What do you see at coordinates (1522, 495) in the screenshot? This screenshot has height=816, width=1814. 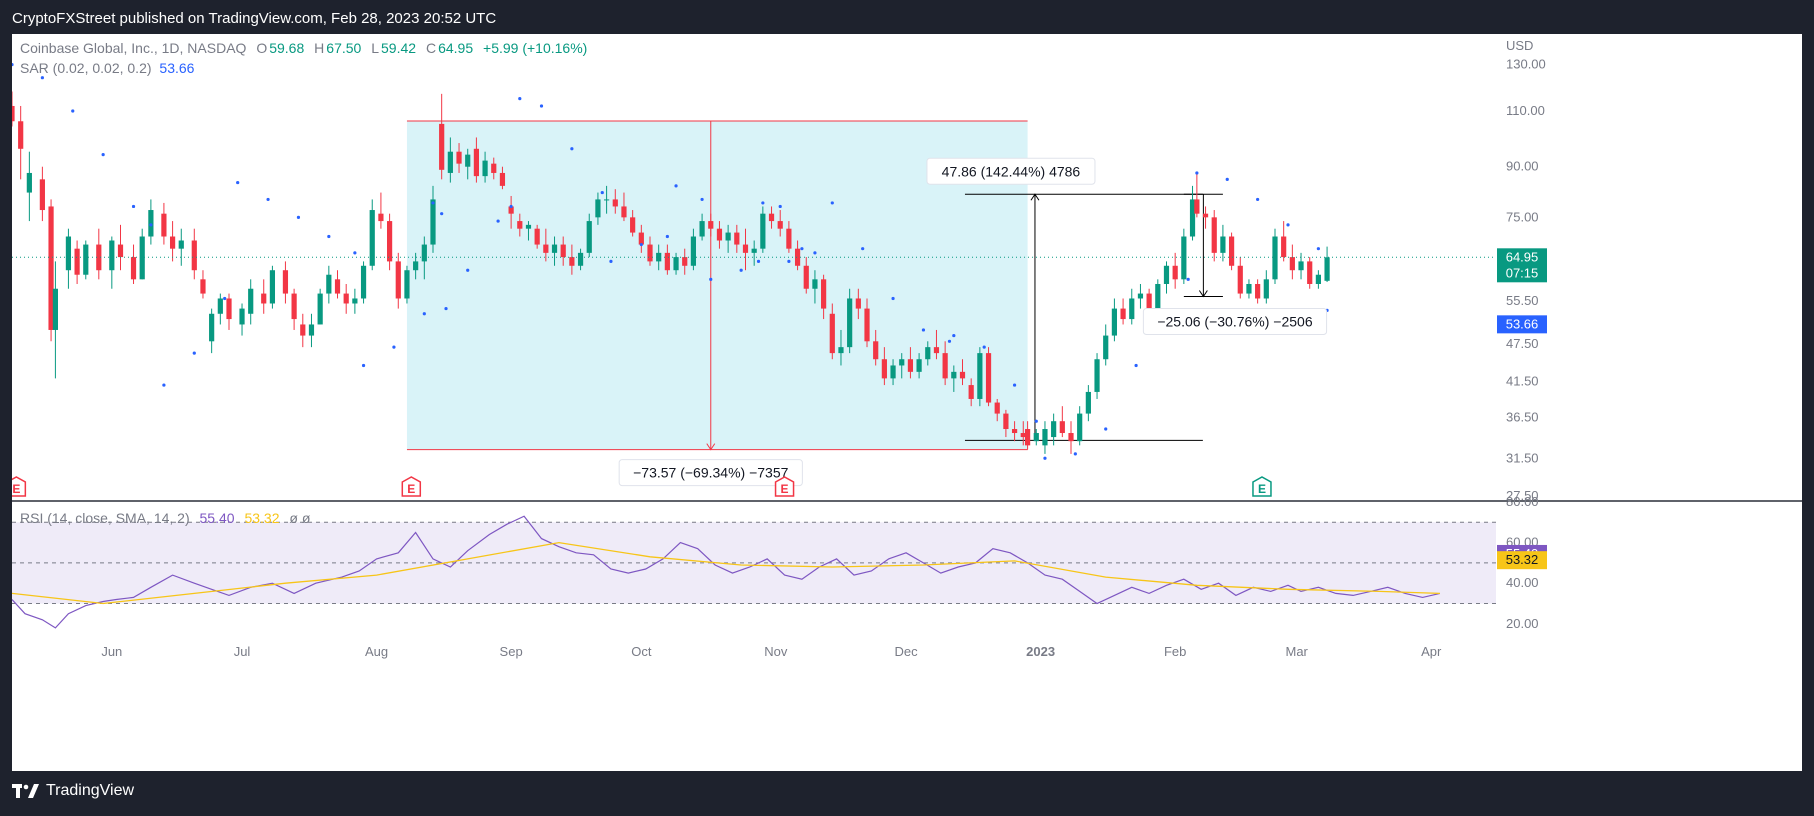 I see `price-tick-label: 27.50` at bounding box center [1522, 495].